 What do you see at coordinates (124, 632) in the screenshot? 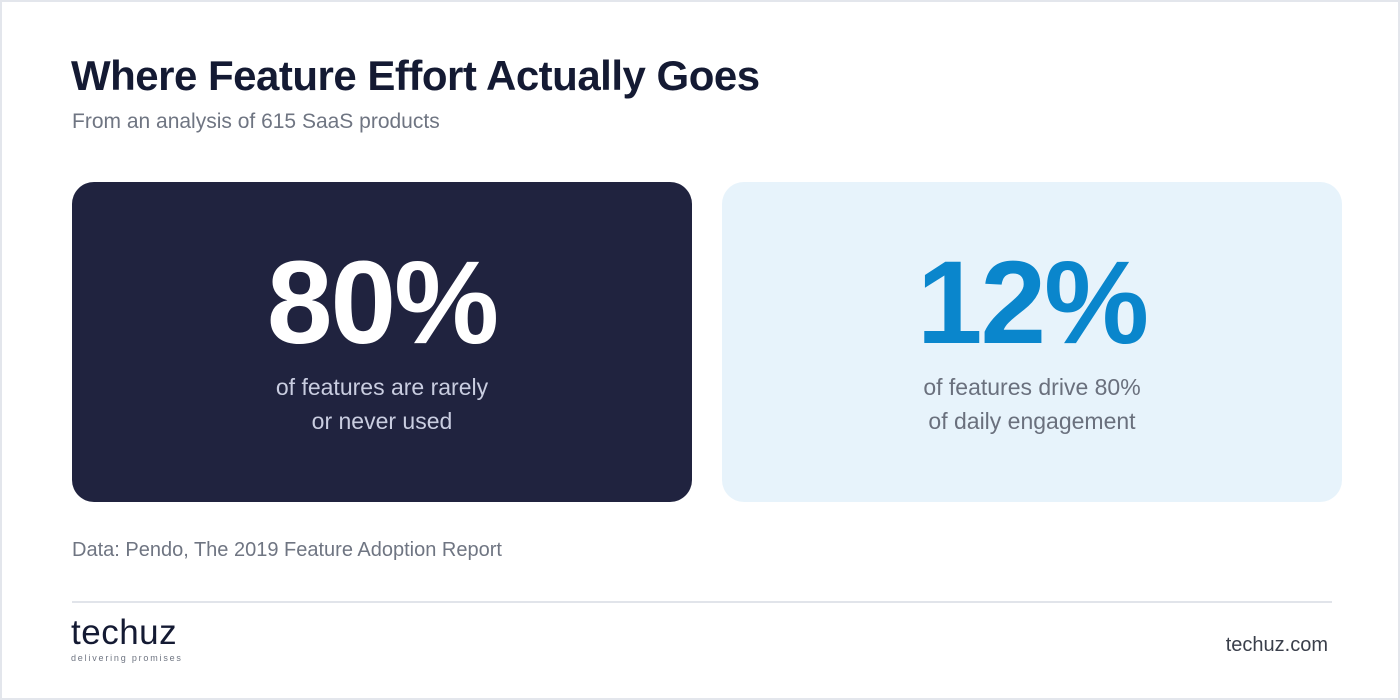
I see `logo-wordmark: techuz` at bounding box center [124, 632].